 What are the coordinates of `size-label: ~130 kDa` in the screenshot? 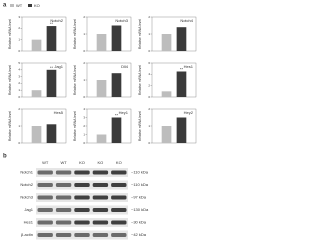 It's located at (140, 209).